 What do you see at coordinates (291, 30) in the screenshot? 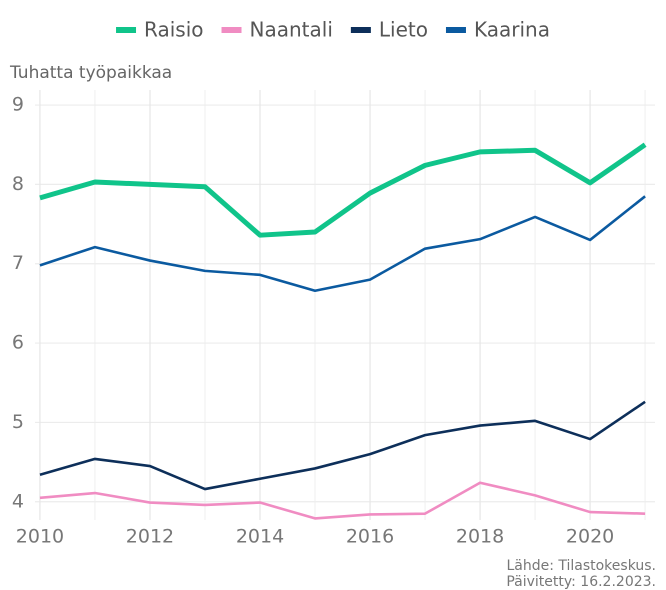
I see `legend-label: Naantali` at bounding box center [291, 30].